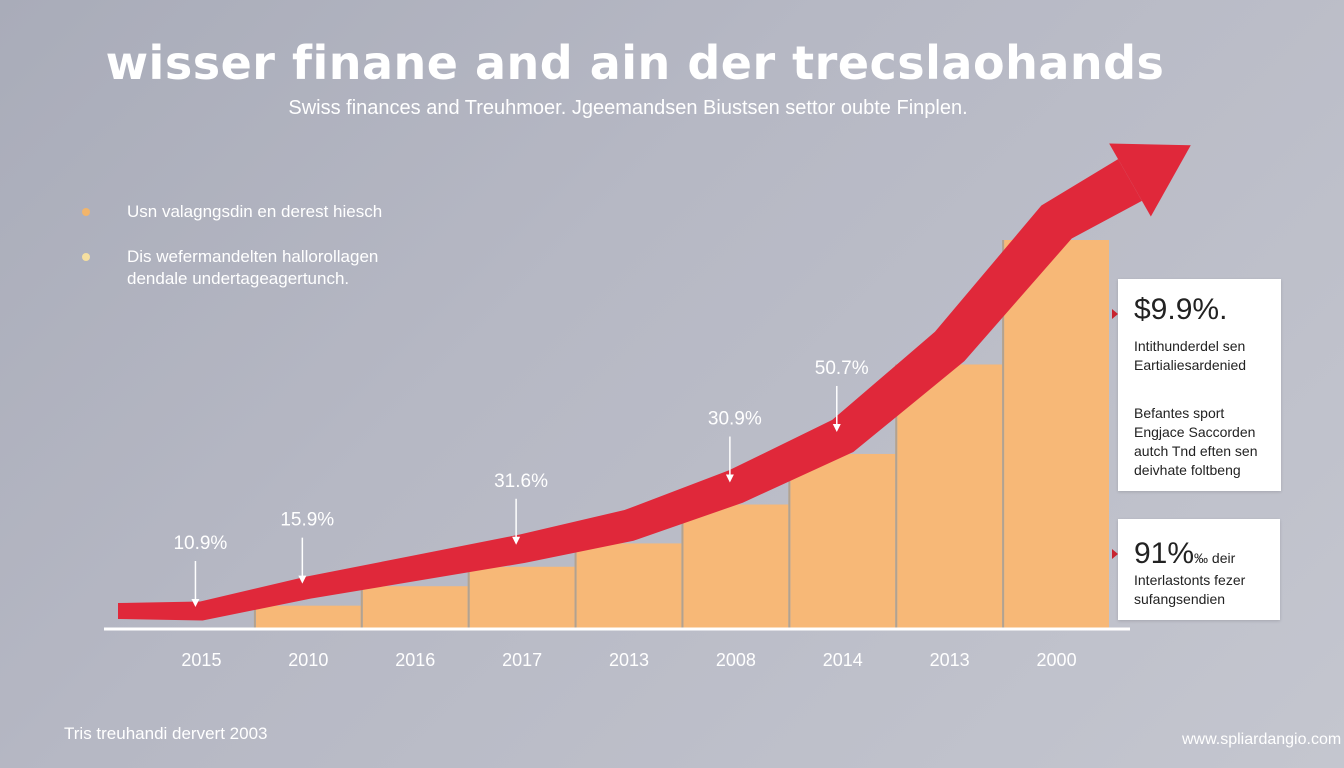  Describe the element at coordinates (253, 256) in the screenshot. I see `bullet-text-line1: Dis wefermandelten hallorollagen` at that location.